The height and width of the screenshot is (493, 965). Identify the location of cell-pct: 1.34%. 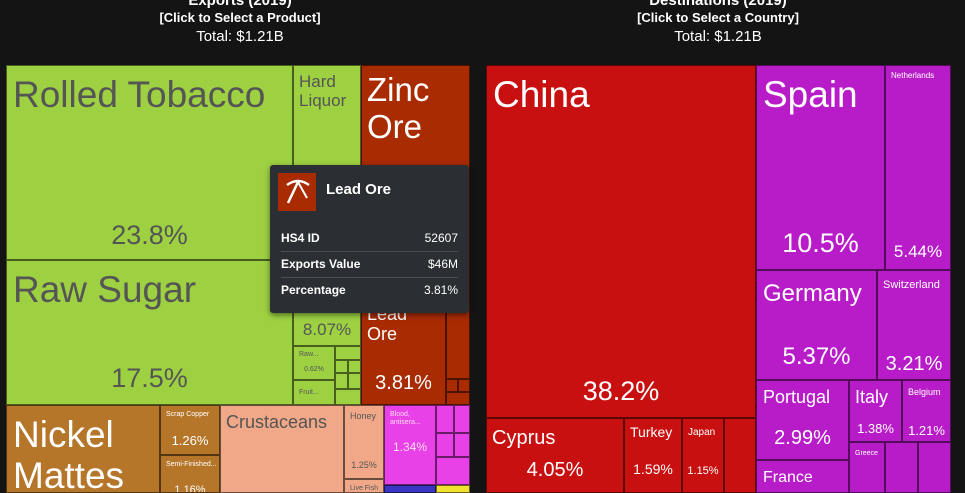
(410, 447).